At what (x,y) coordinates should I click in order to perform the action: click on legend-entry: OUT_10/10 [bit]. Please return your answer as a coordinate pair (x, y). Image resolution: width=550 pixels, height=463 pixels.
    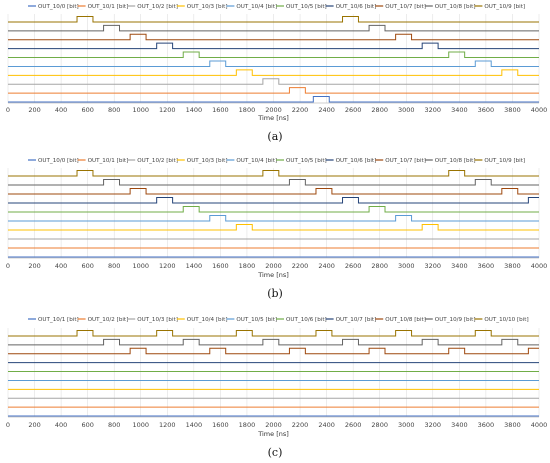
    Looking at the image, I should click on (506, 320).